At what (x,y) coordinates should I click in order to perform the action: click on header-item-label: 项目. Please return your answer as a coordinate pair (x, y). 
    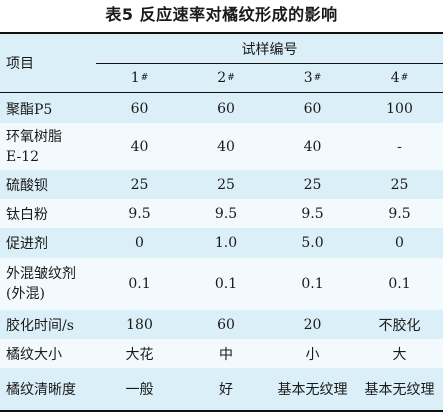
    Looking at the image, I should click on (20, 64).